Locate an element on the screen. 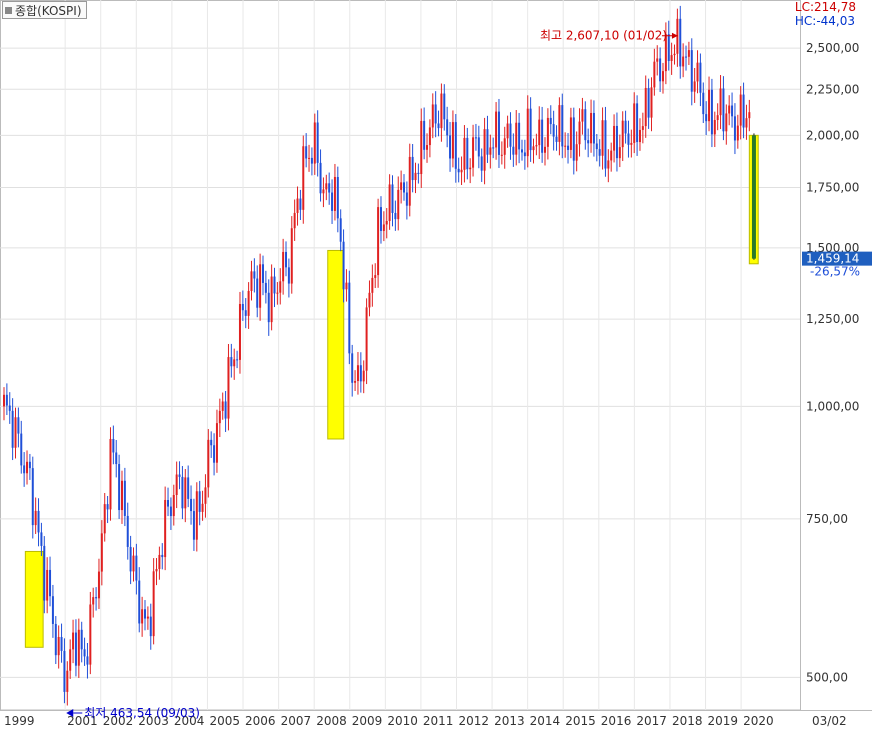 The image size is (872, 732). chart-title-box: 종합(KOSPI) is located at coordinates (44, 10).